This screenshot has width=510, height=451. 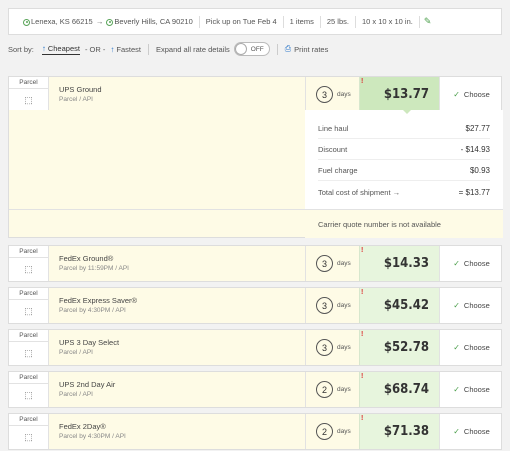 I want to click on service-name: FedEx 2Day®, so click(x=82, y=426).